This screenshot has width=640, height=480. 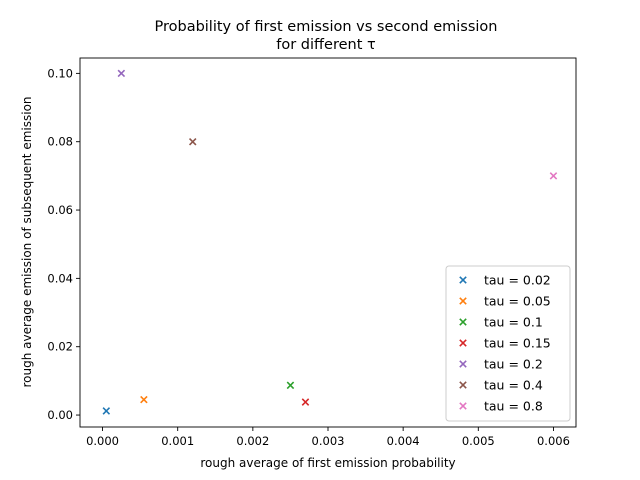 I want to click on y-axis-ticks: 0.00 0.02 0.04 0.06 0.08 0.10, so click(x=63, y=244).